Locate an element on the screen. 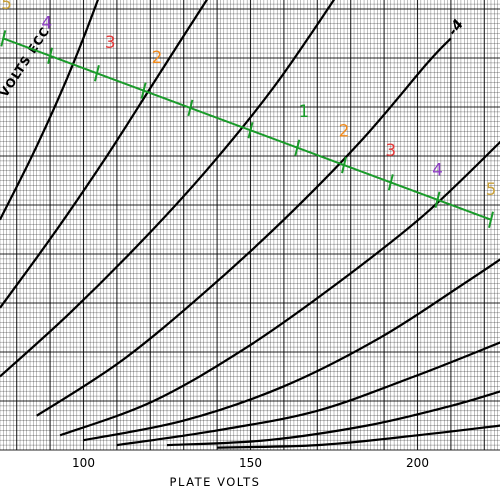  annotation-7: 3 is located at coordinates (390, 151).